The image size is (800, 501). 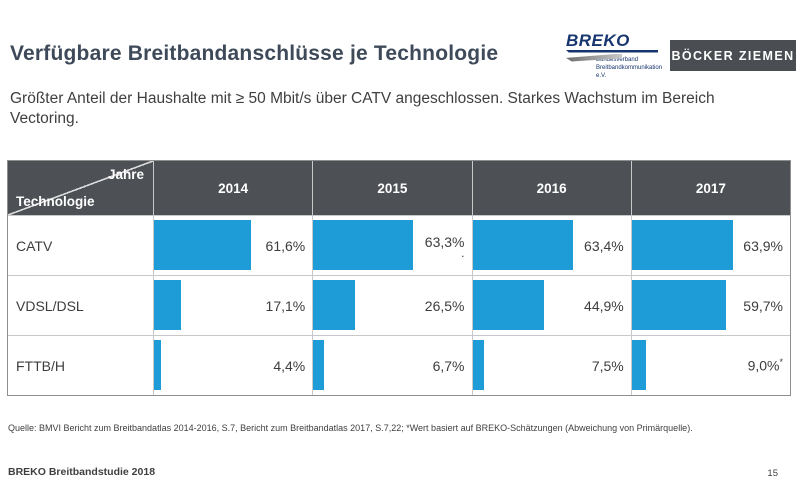 What do you see at coordinates (363, 245) in the screenshot?
I see `bar-catv-2015` at bounding box center [363, 245].